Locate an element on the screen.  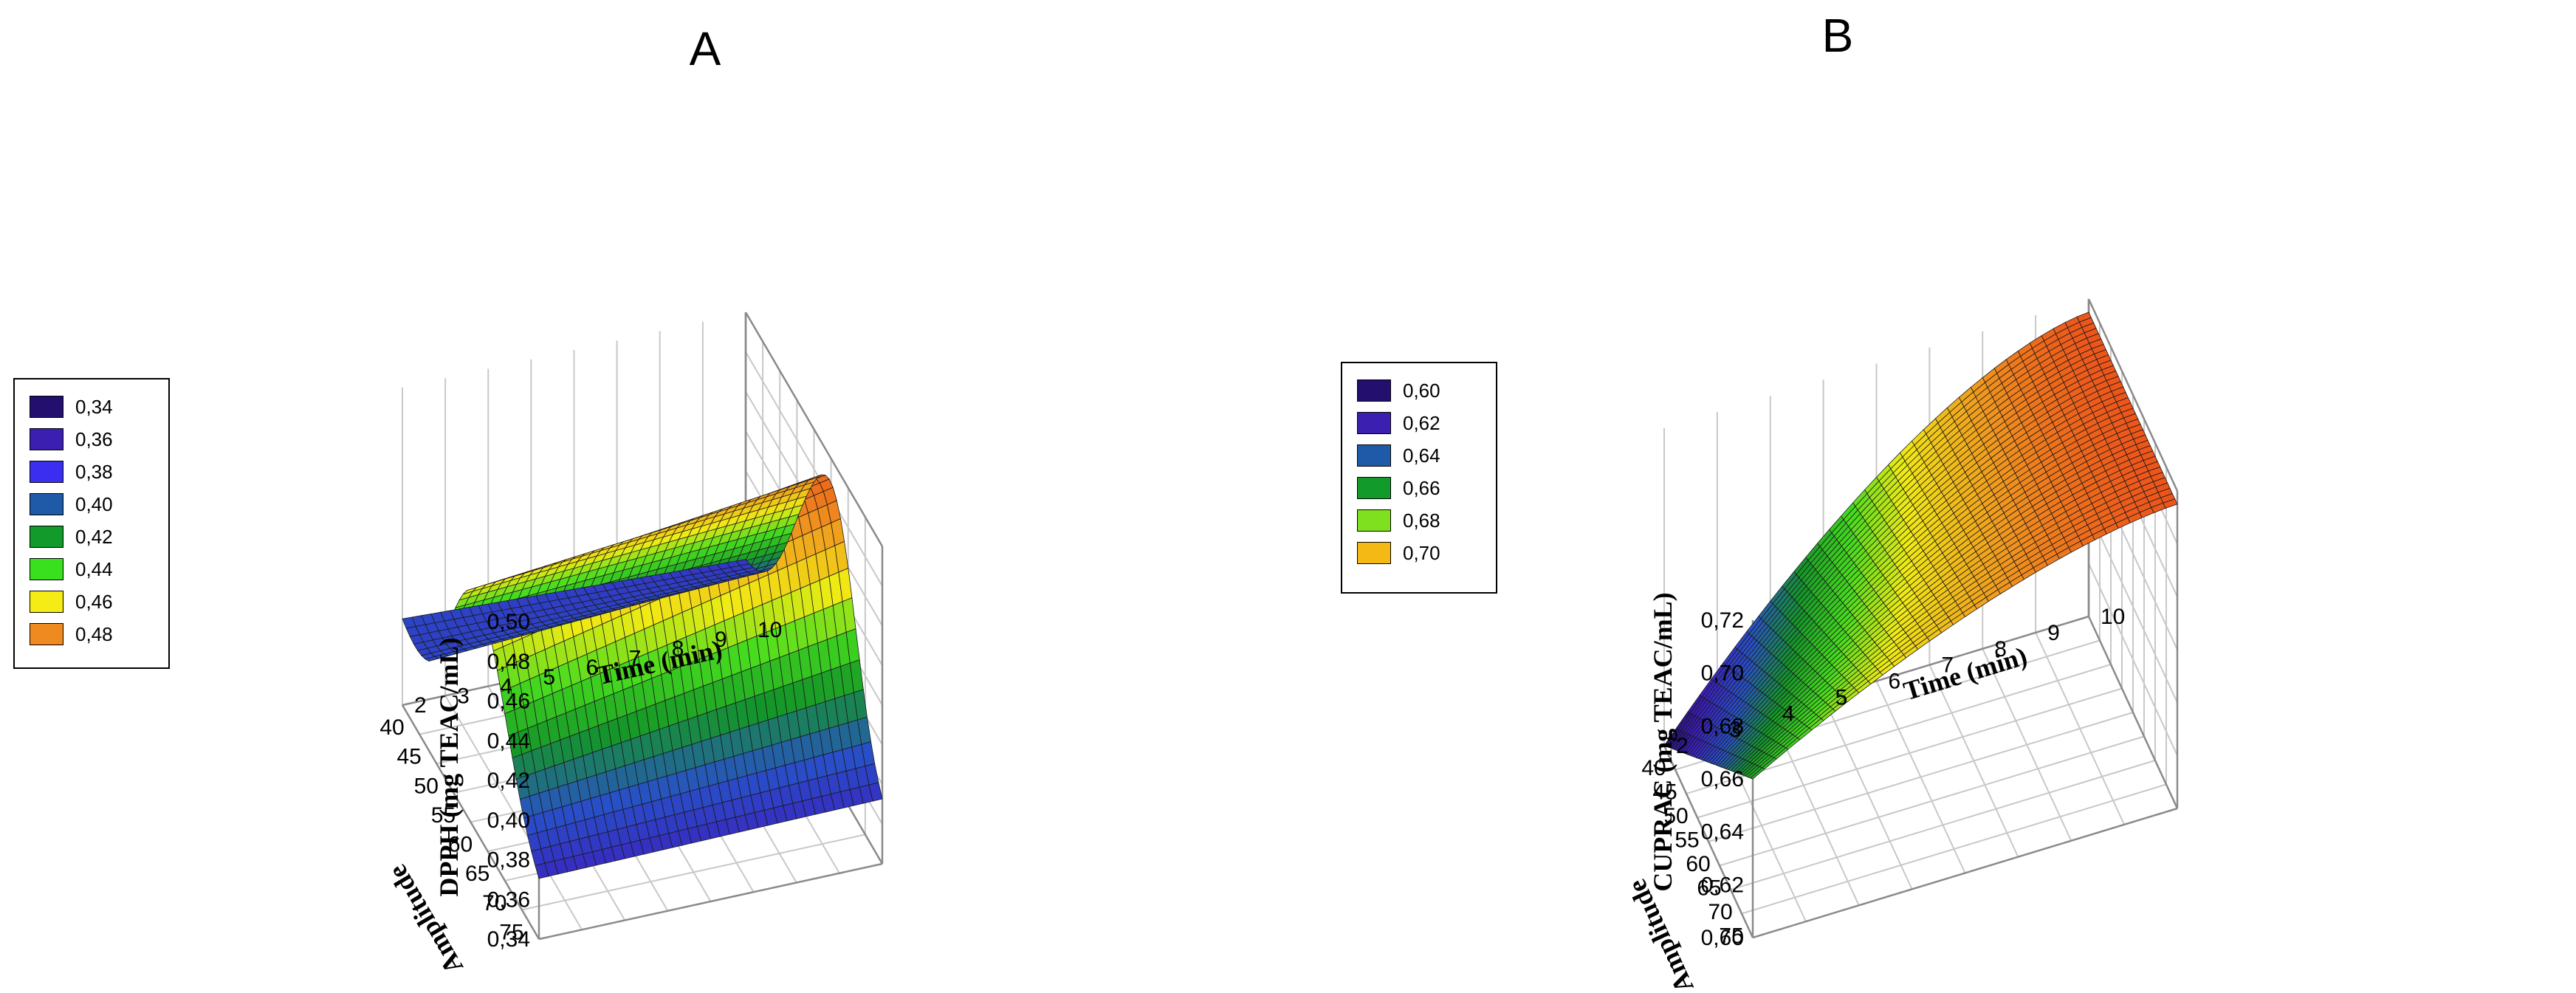
y-tick-label: 6 is located at coordinates (592, 668).